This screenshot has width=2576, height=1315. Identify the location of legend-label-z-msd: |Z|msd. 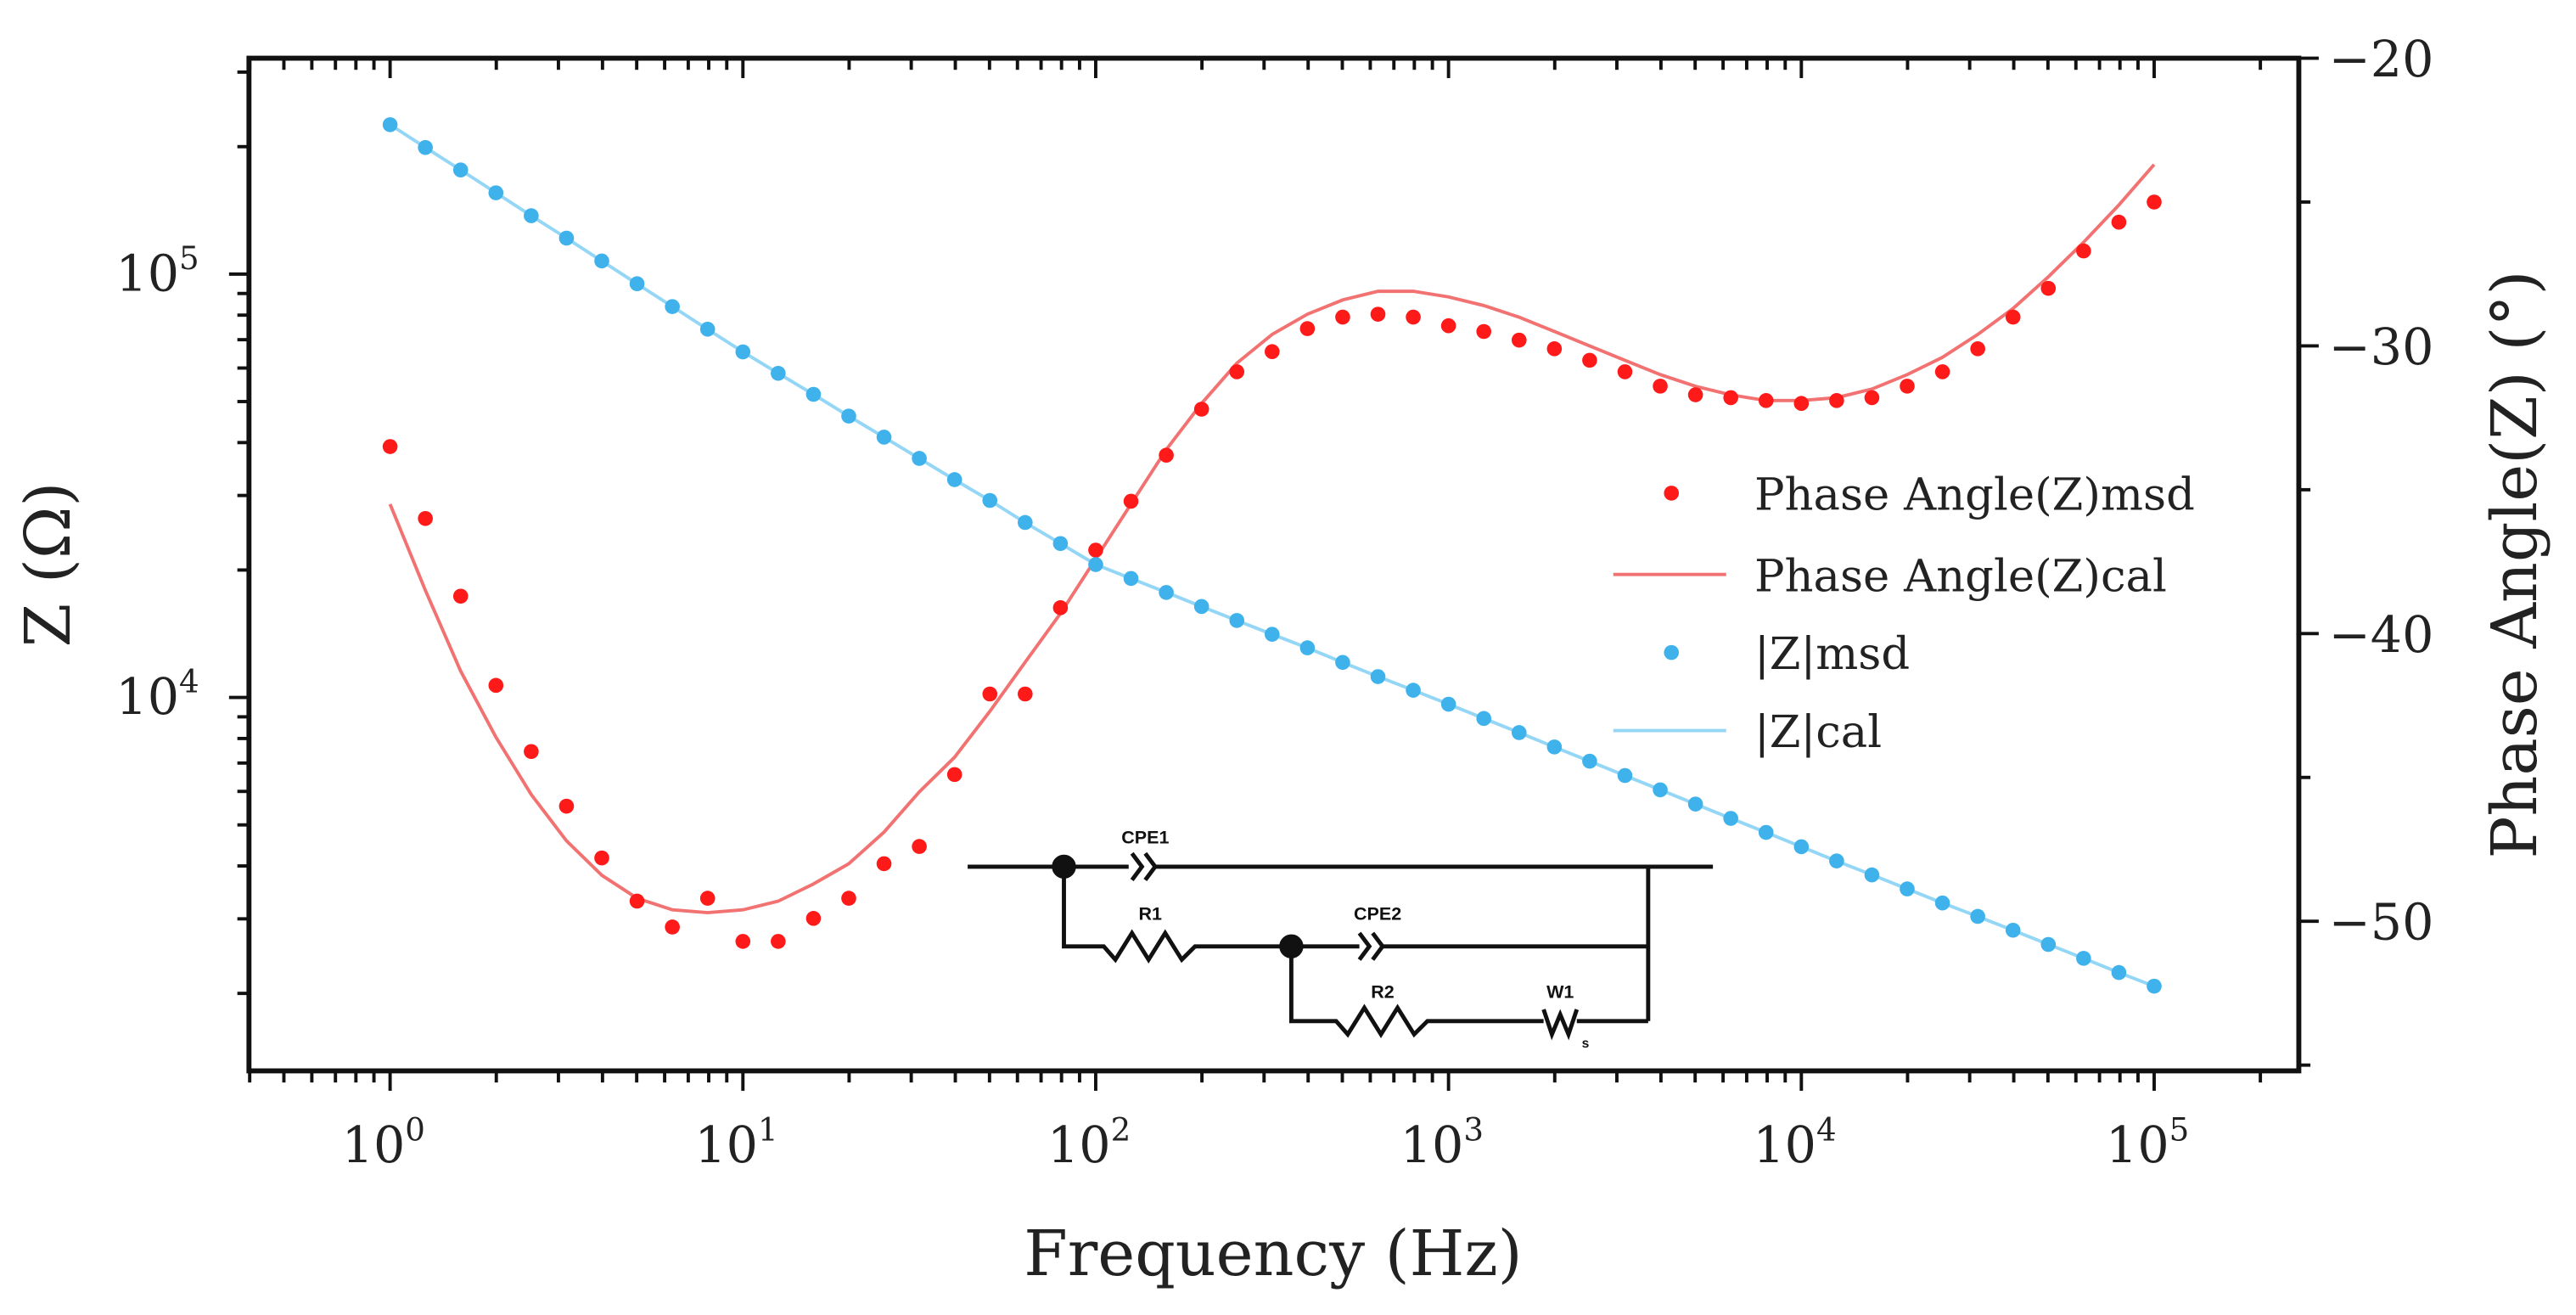
(1832, 654).